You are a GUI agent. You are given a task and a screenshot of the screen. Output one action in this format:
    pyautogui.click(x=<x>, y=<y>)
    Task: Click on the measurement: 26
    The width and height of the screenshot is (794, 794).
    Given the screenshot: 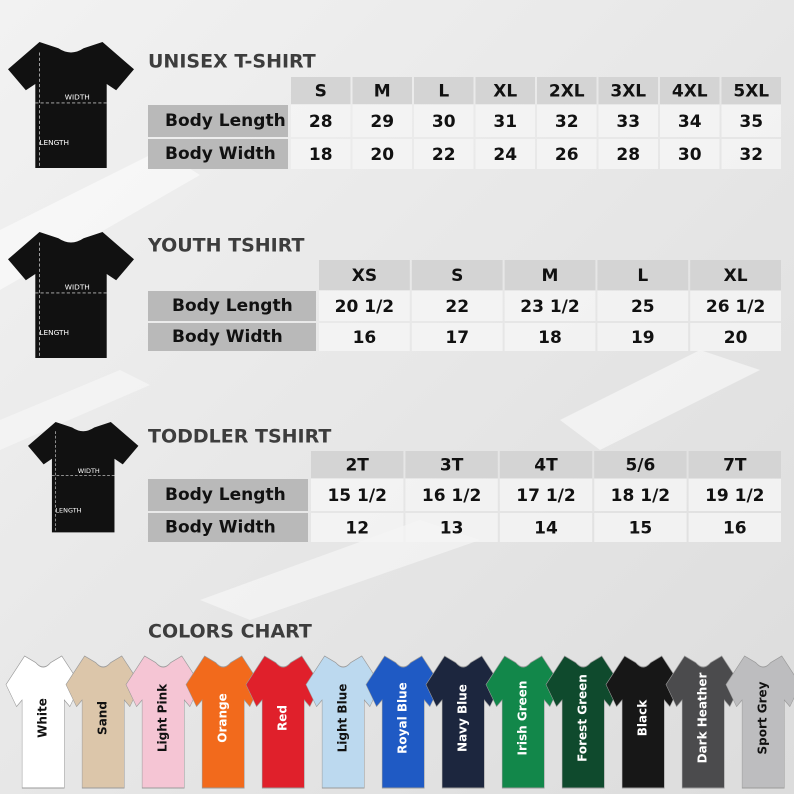 What is the action you would take?
    pyautogui.click(x=567, y=155)
    